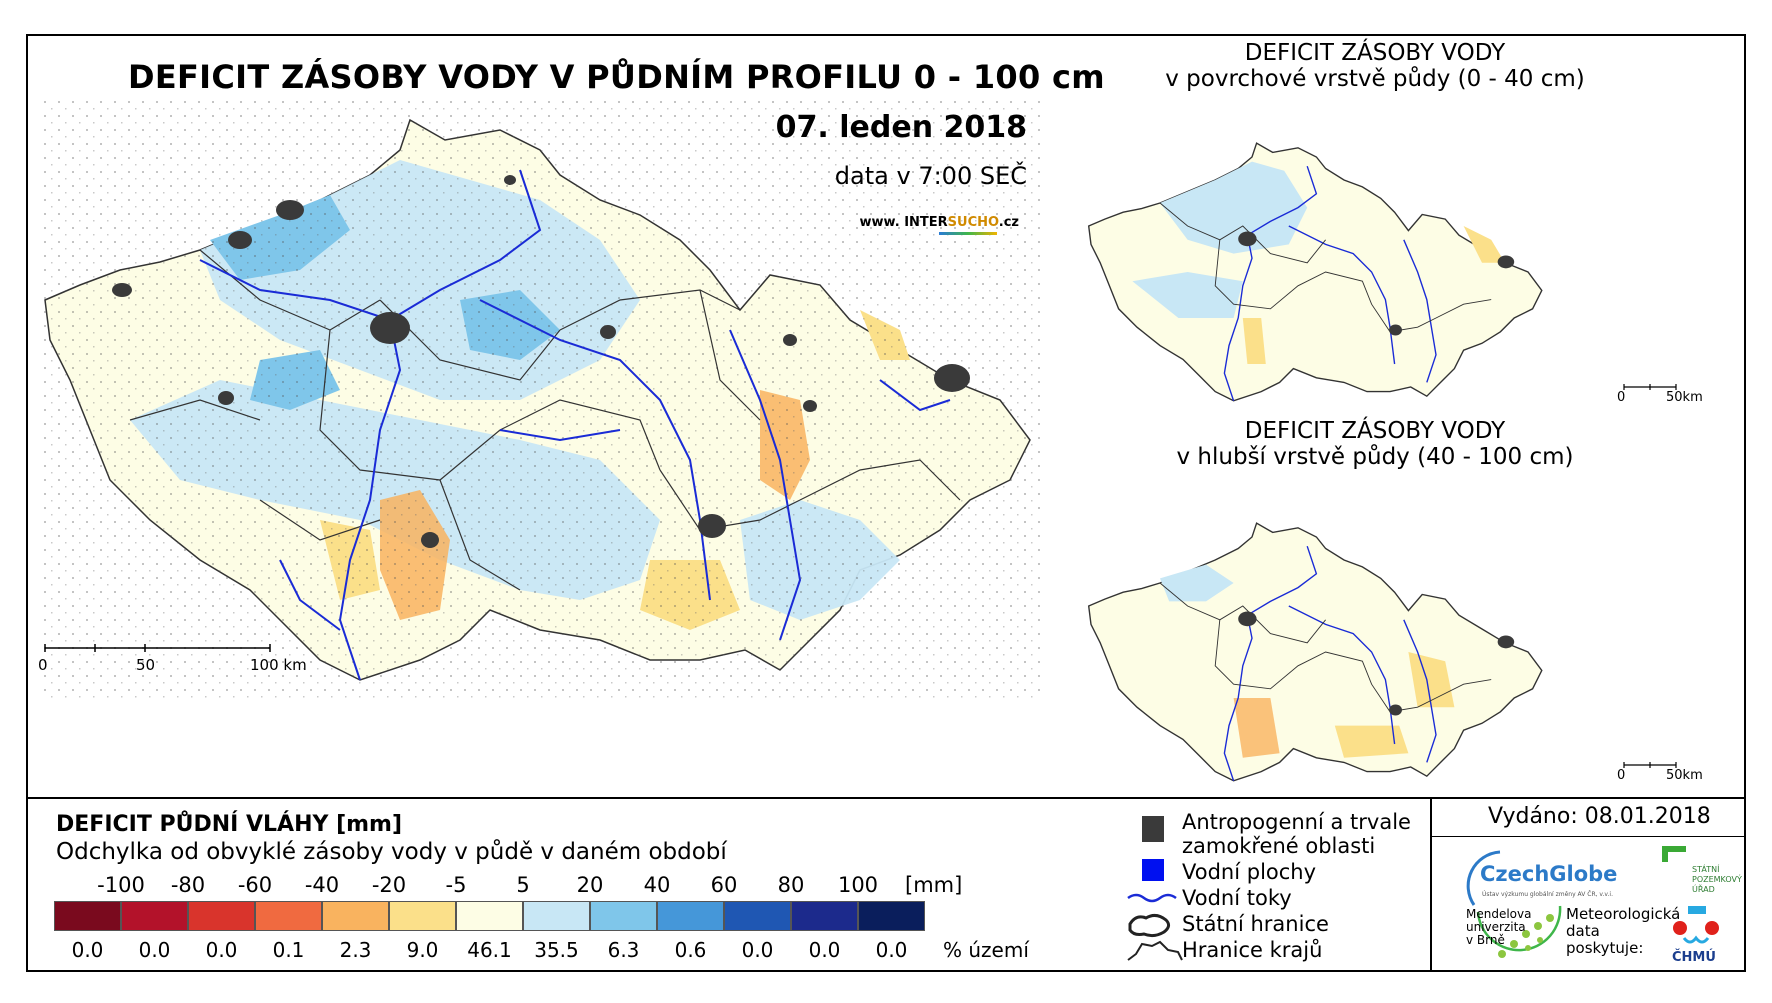  I want to click on spu-logo-text: STÁTNÍ POZEMKOVÝ ÚŘAD, so click(1702, 880).